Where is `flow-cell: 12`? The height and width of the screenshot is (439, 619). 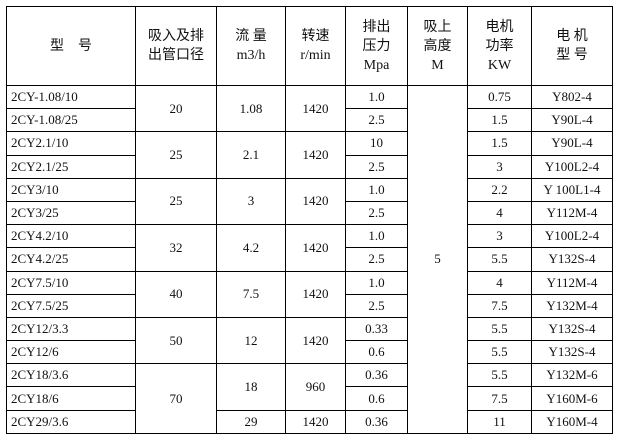
flow-cell: 12 is located at coordinates (251, 340).